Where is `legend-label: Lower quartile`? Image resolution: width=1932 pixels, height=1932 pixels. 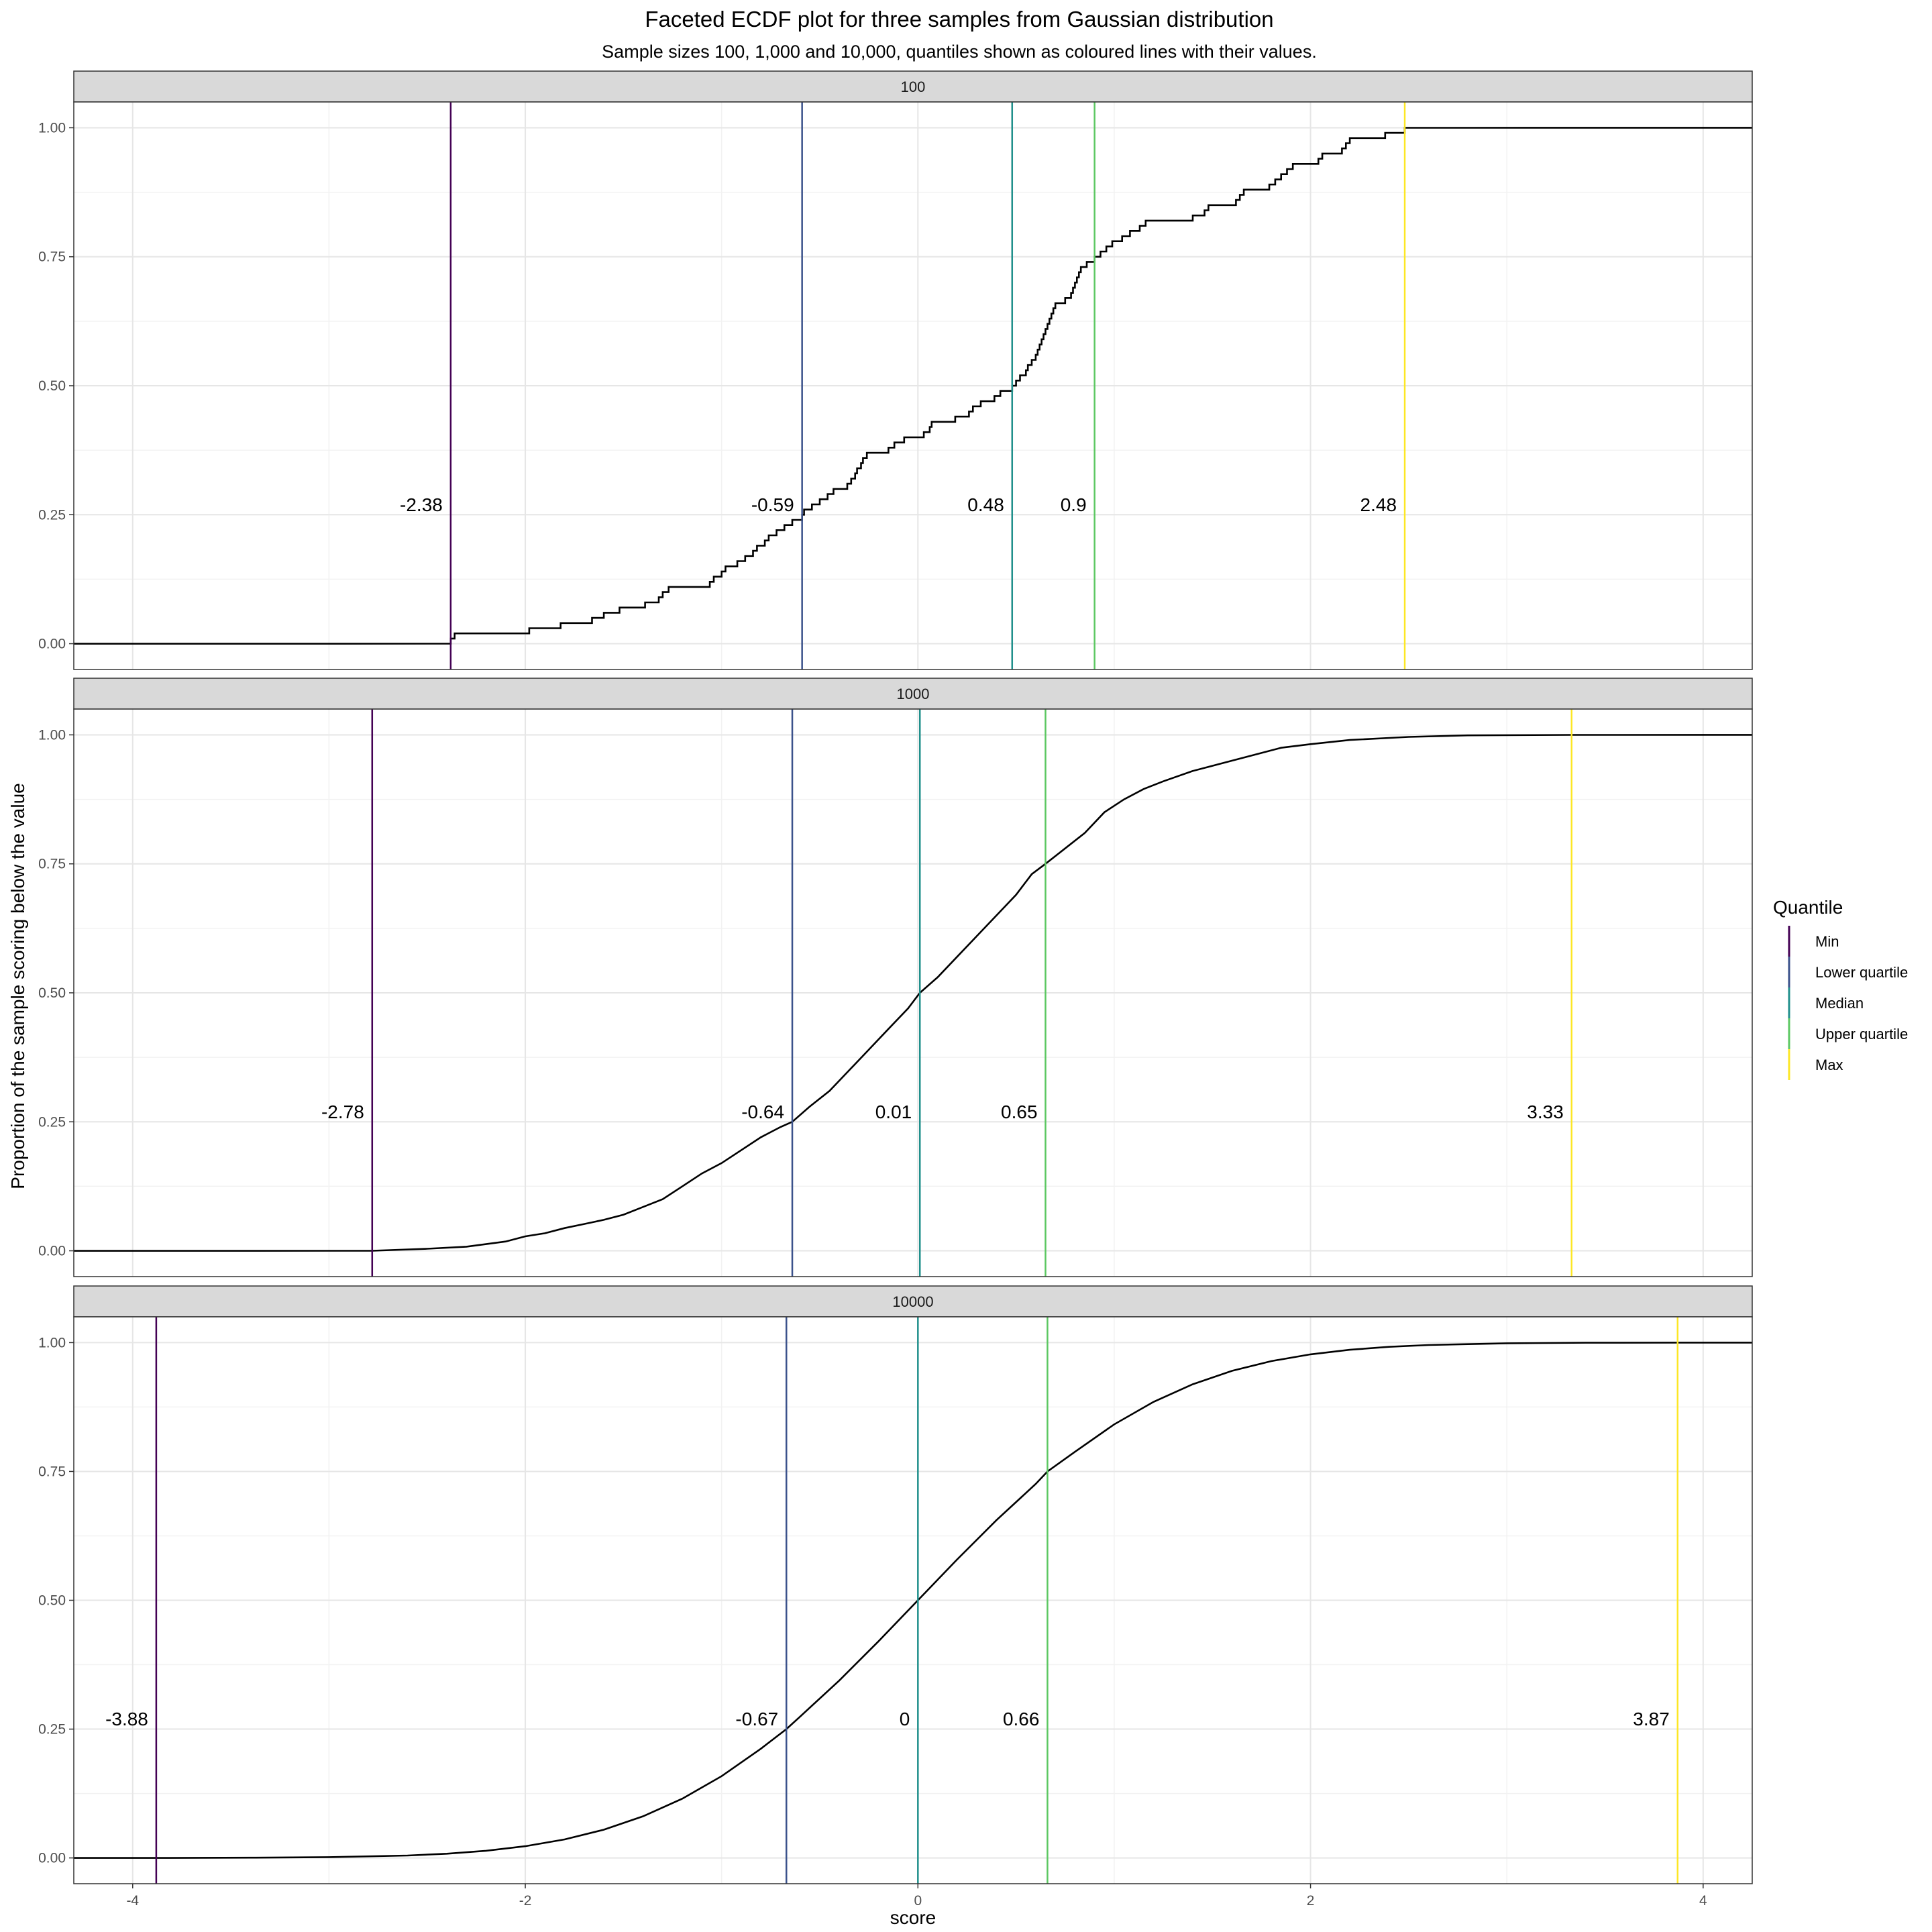
legend-label: Lower quartile is located at coordinates (1861, 972).